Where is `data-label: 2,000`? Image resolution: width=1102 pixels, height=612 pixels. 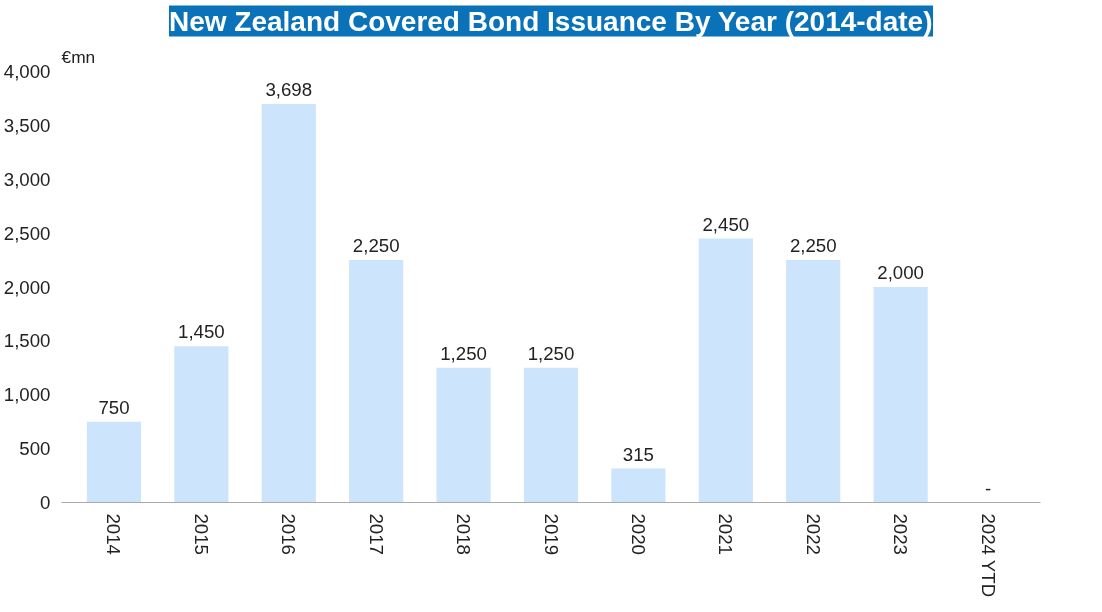
data-label: 2,000 is located at coordinates (900, 272).